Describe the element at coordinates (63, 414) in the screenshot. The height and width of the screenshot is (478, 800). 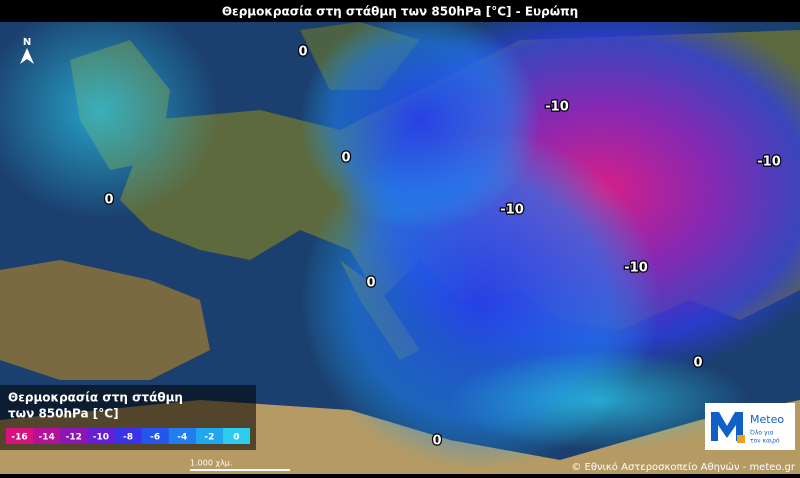
I see `legend-title: των 850hPa [°C]` at that location.